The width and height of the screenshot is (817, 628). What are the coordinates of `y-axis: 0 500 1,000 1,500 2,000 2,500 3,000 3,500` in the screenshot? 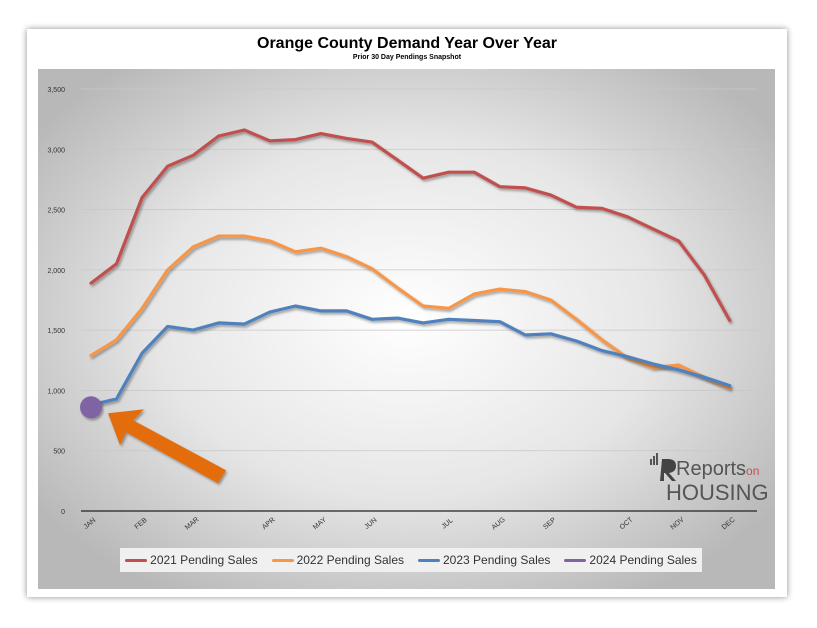 It's located at (56, 301).